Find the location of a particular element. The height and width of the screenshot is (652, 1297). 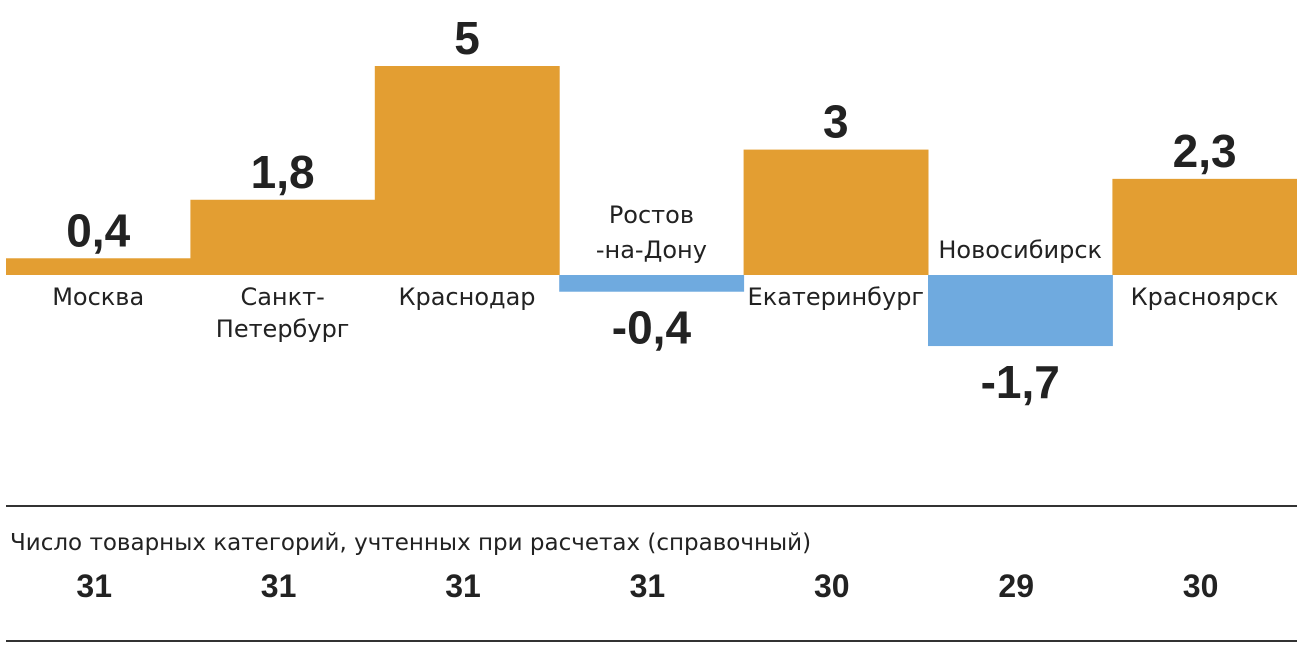

category-label: Петербург is located at coordinates (283, 329).